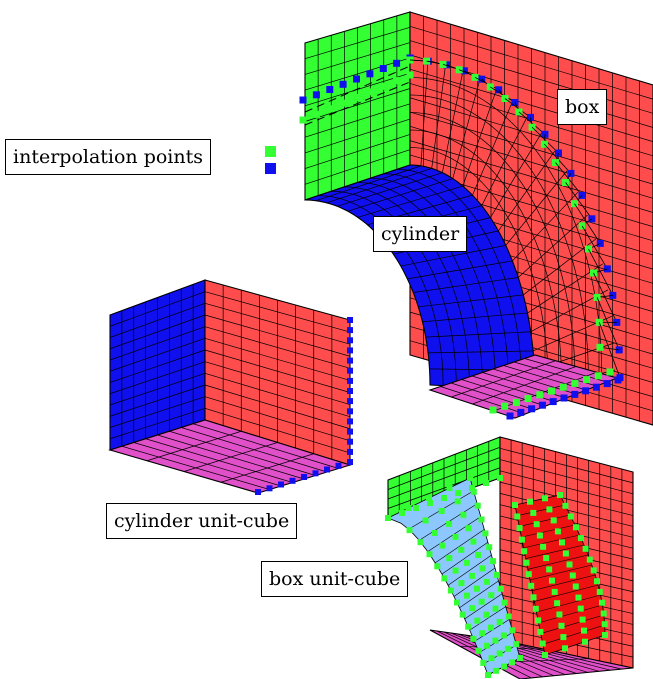 The width and height of the screenshot is (653, 679). I want to click on box-arc-line, so click(492, 246).